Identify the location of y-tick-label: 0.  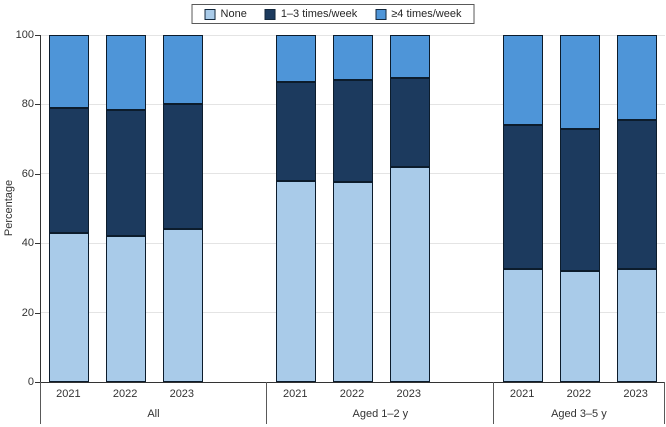
(30, 382).